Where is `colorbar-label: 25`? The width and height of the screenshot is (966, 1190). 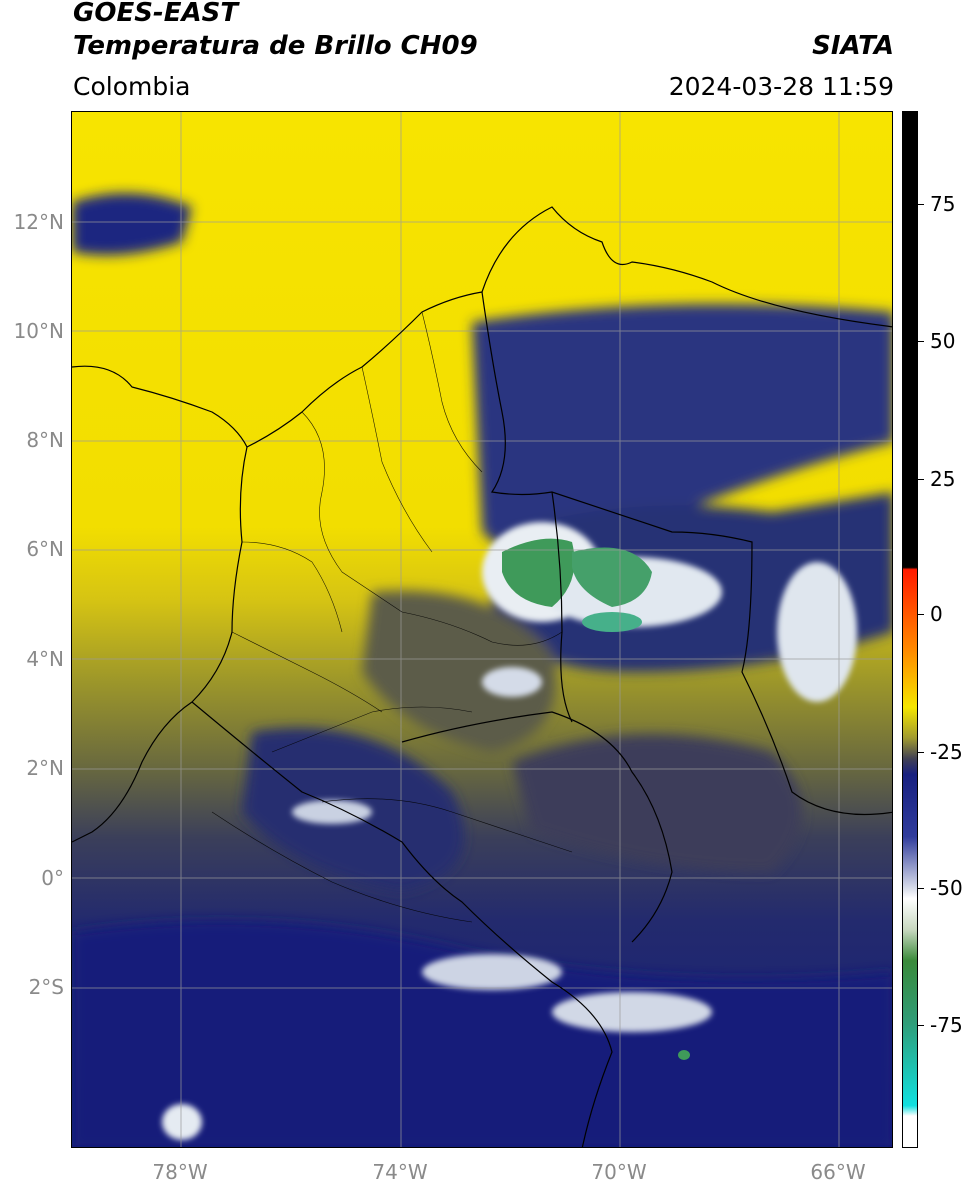
colorbar-label: 25 is located at coordinates (943, 479).